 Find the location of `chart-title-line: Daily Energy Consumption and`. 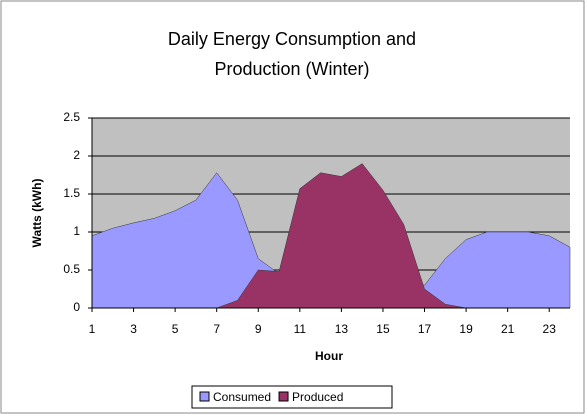

chart-title-line: Daily Energy Consumption and is located at coordinates (292, 39).